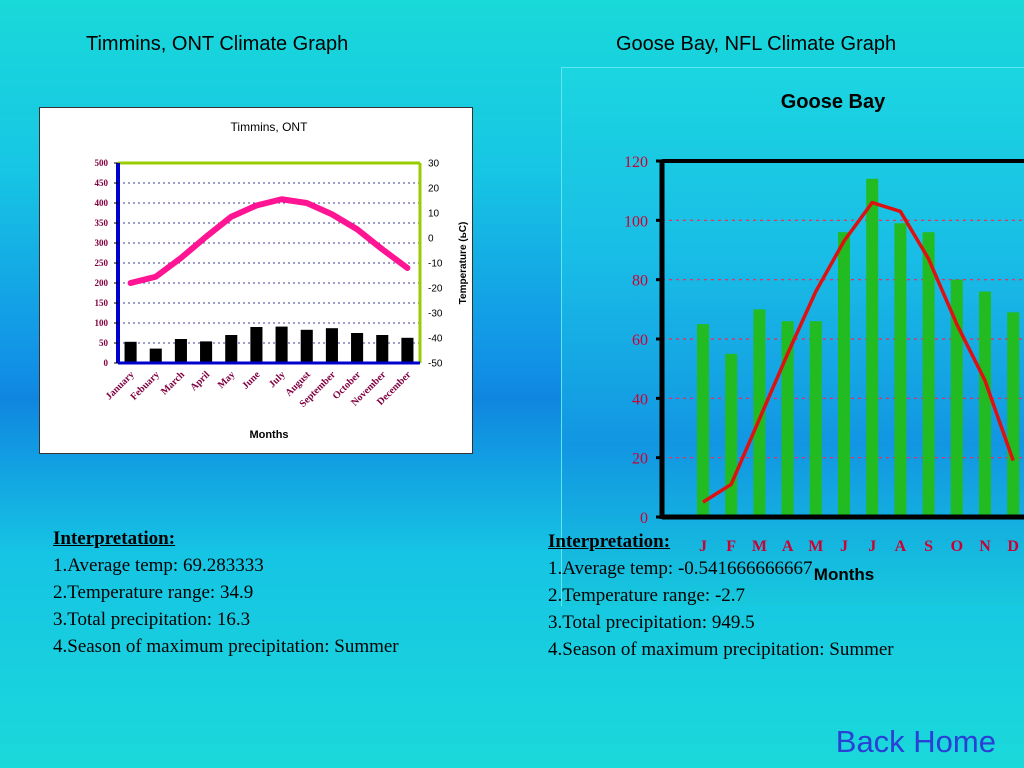 The height and width of the screenshot is (768, 1024). I want to click on interpretation-line: 1.Average temp: 69.283333, so click(158, 565).